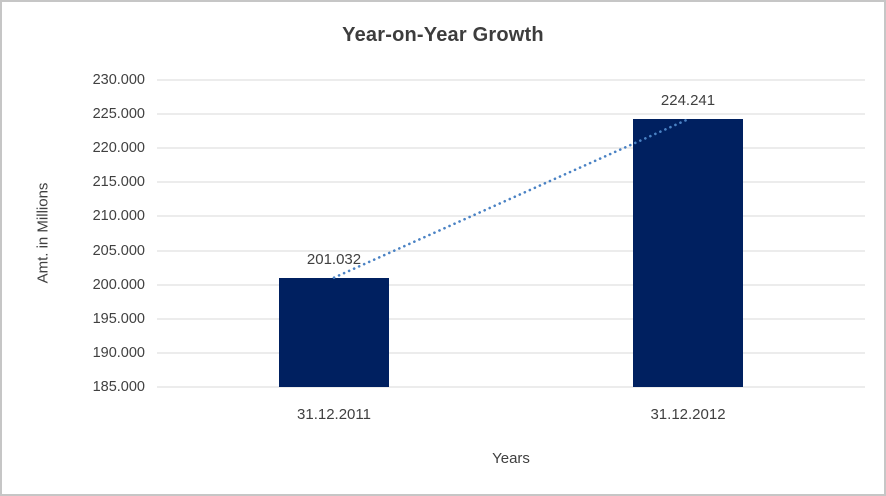 This screenshot has height=496, width=886. Describe the element at coordinates (334, 332) in the screenshot. I see `bar-31.12.2011` at that location.